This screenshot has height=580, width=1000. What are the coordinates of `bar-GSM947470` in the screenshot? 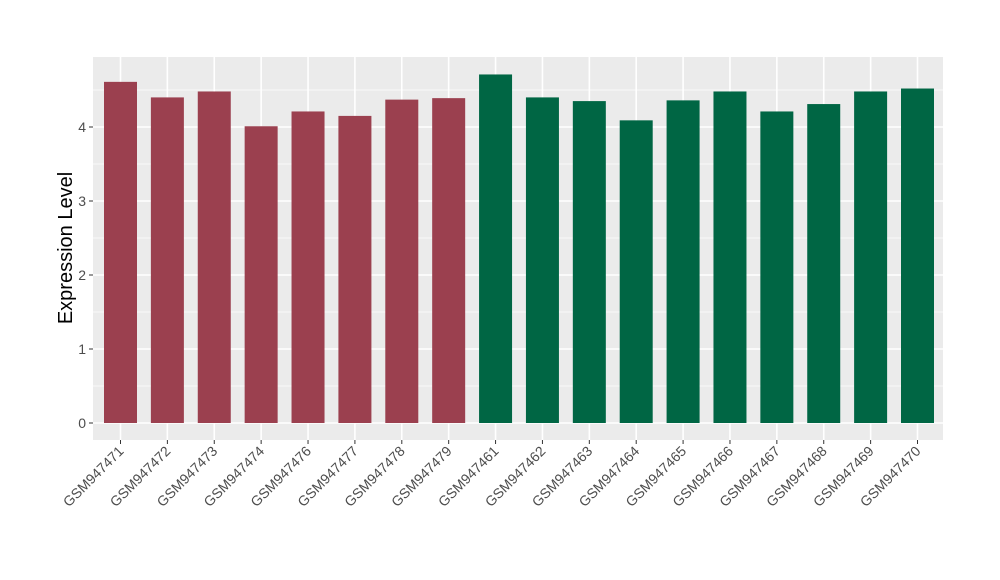 It's located at (917, 256).